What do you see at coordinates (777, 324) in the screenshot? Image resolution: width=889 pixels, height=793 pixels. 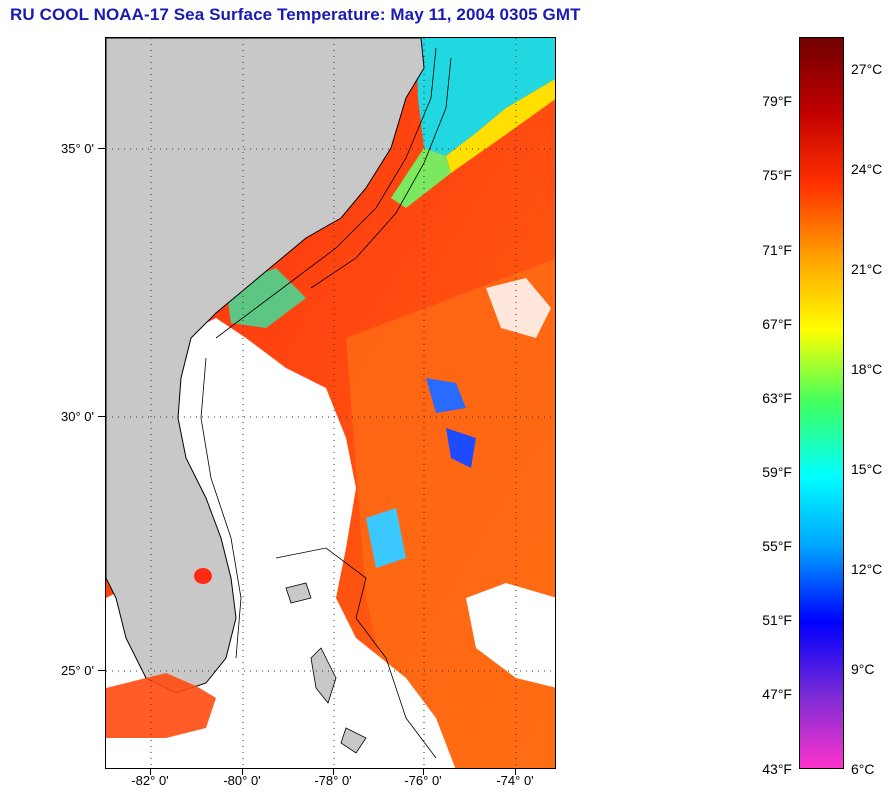 I see `colorbar-label-f: 67°F` at bounding box center [777, 324].